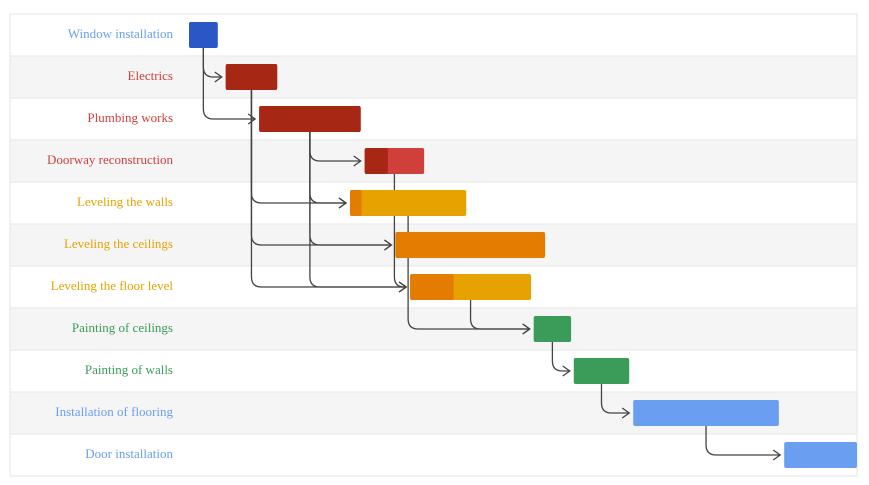  What do you see at coordinates (121, 33) in the screenshot?
I see `task-label: Window installation` at bounding box center [121, 33].